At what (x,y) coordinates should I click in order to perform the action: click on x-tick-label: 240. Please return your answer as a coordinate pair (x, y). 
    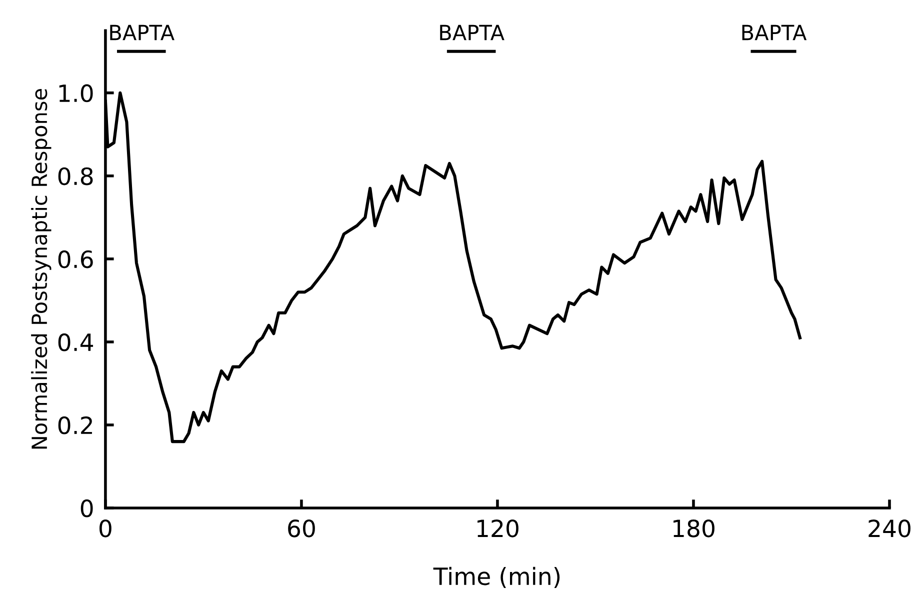
    Looking at the image, I should click on (889, 528).